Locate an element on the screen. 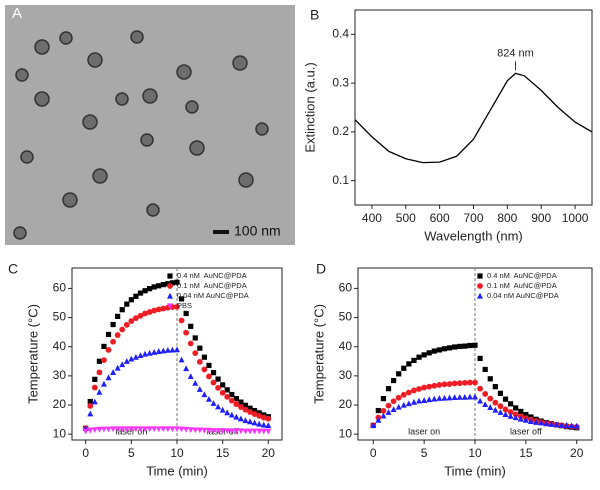 This screenshot has width=600, height=490. y-tick-label: 50 is located at coordinates (60, 317).